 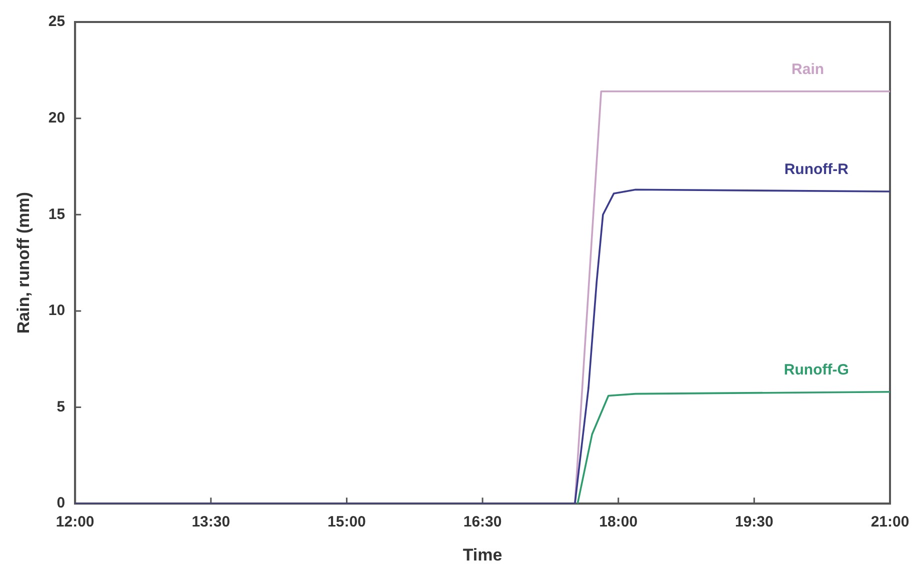 What do you see at coordinates (347, 522) in the screenshot?
I see `x-tick-label: 15:00` at bounding box center [347, 522].